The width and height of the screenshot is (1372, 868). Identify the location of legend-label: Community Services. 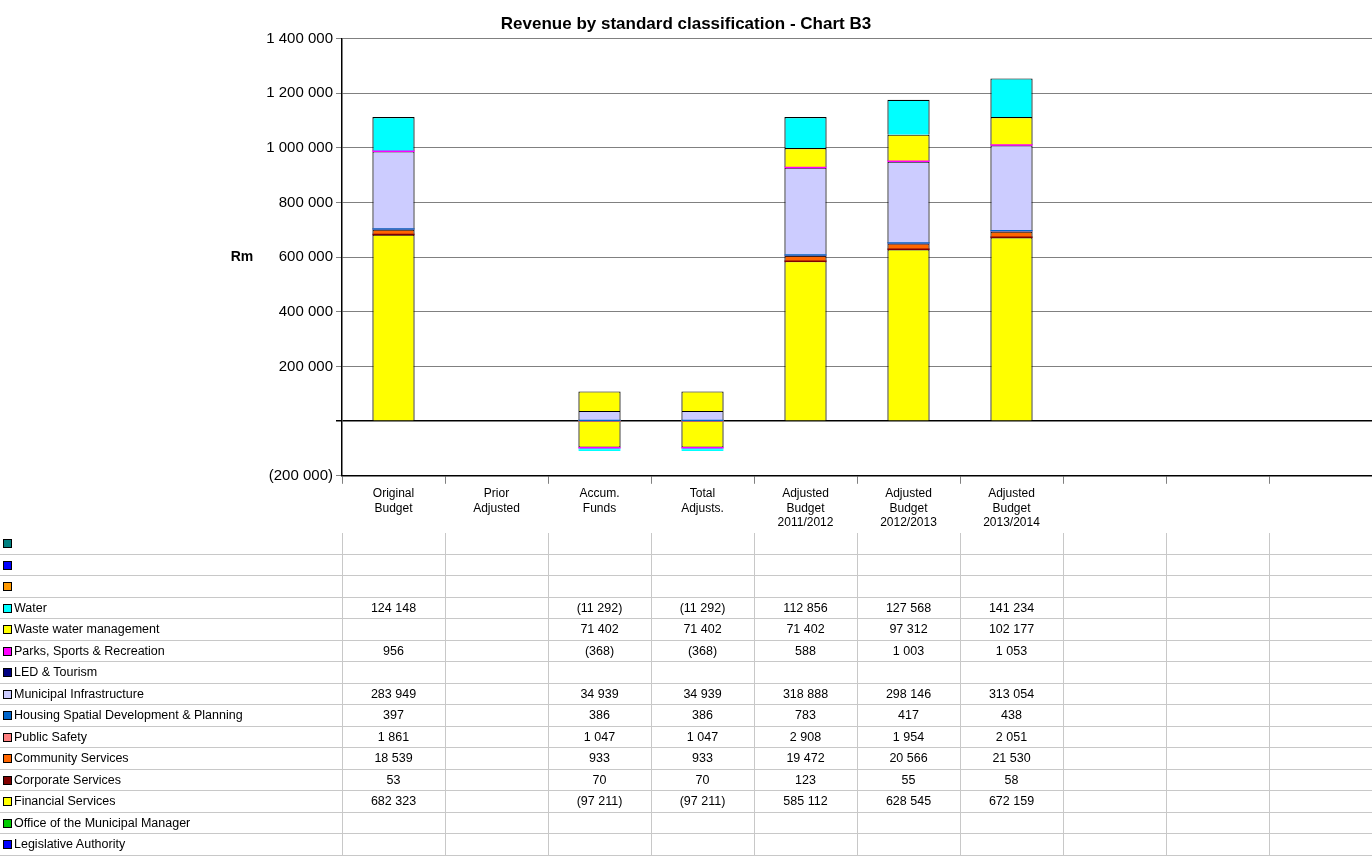
(171, 758).